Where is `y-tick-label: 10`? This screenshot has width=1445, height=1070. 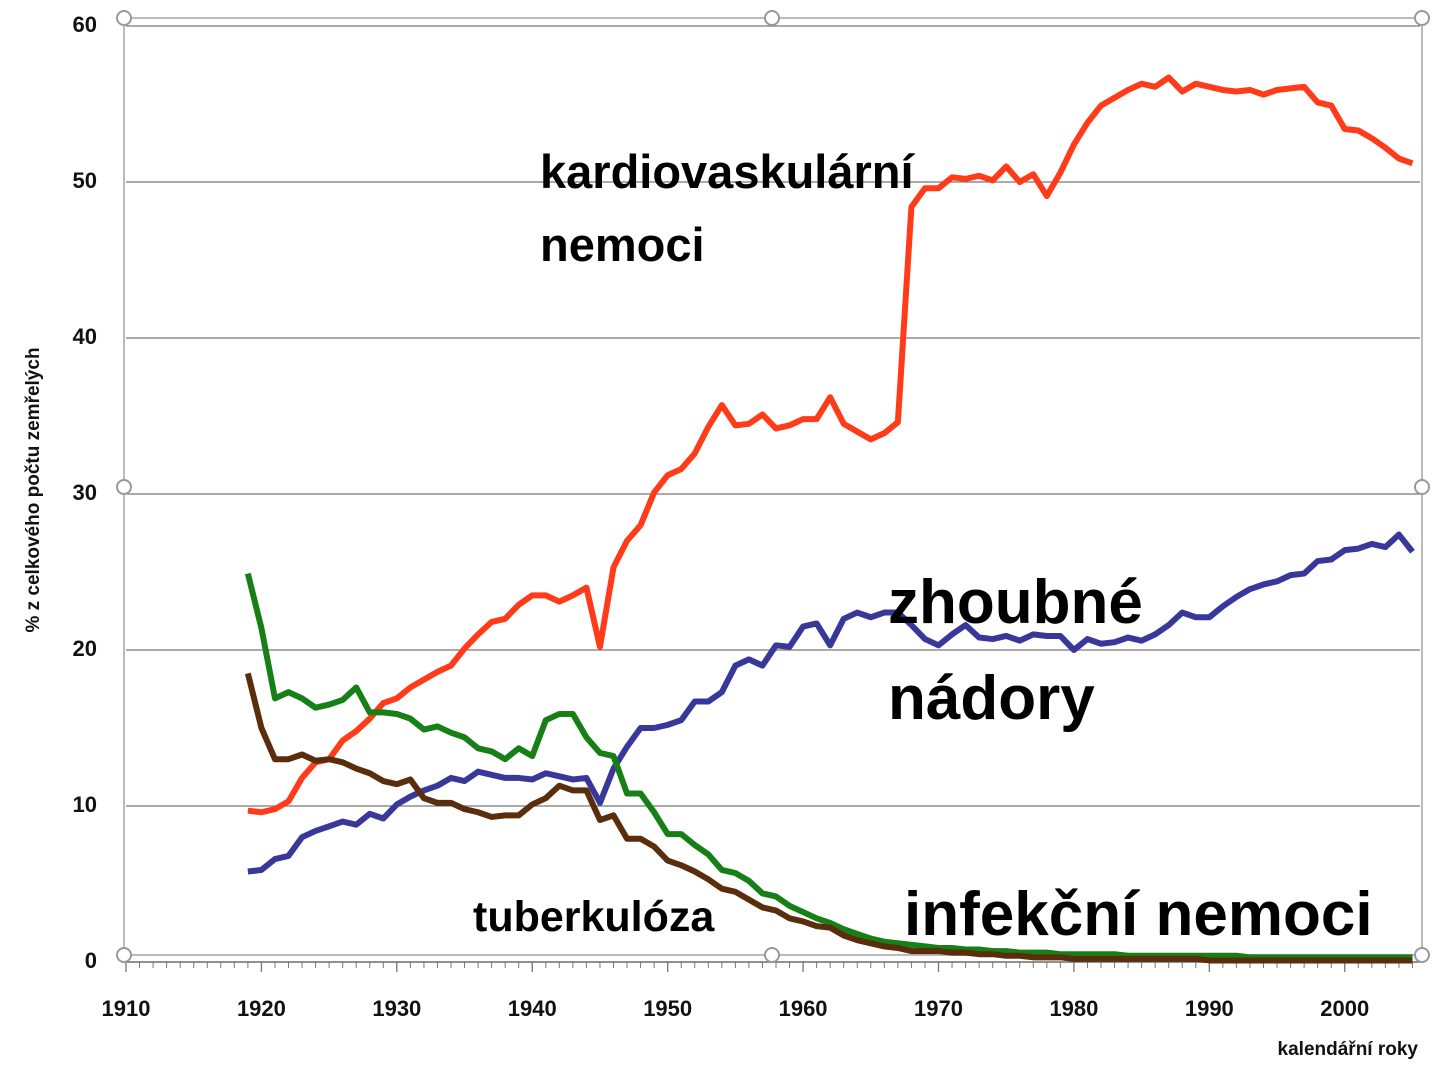
y-tick-label: 10 is located at coordinates (85, 804).